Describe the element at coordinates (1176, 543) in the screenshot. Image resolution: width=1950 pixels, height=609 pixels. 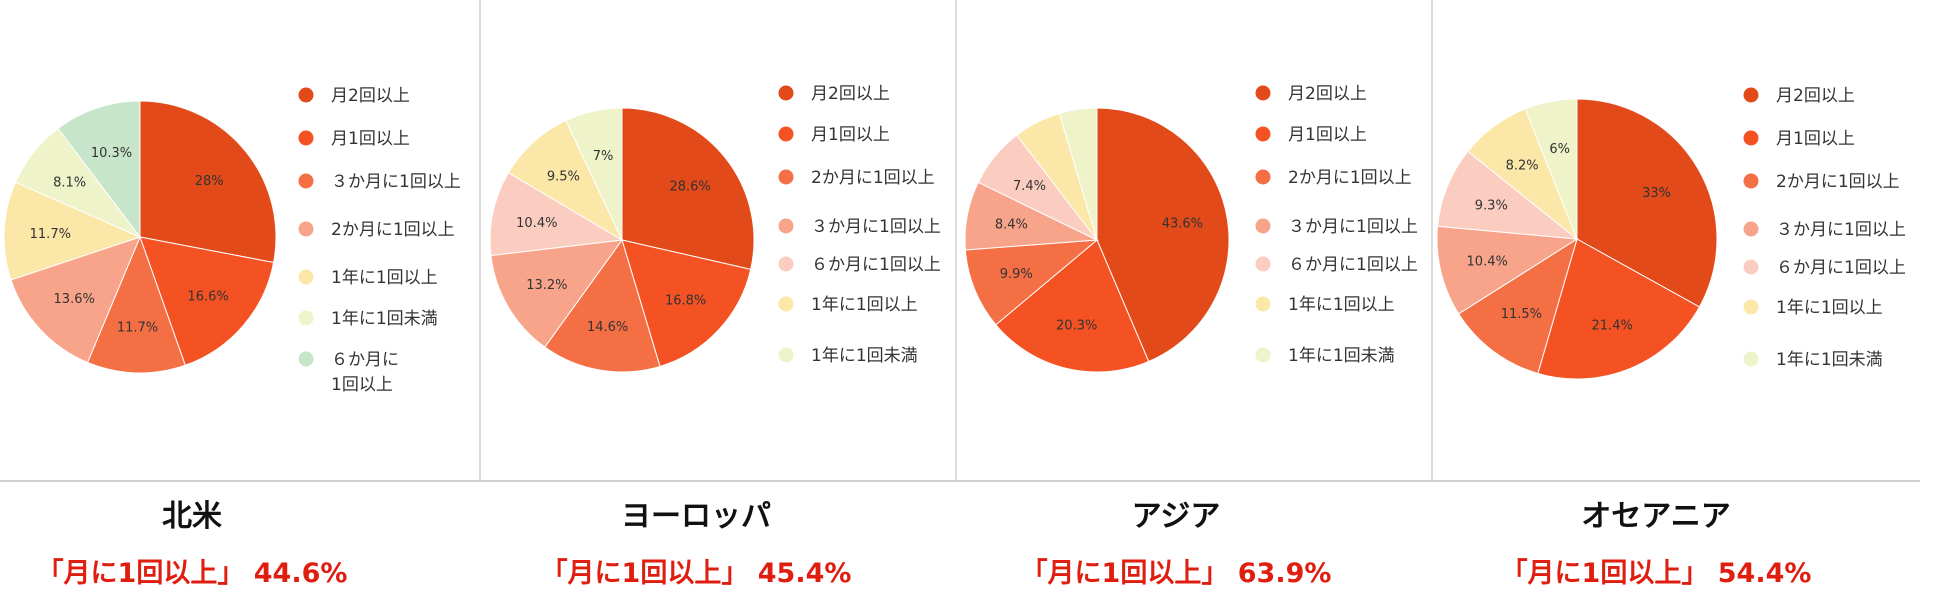
I see `caption-asia: アジア 「月に1回以上」 63.9%` at that location.